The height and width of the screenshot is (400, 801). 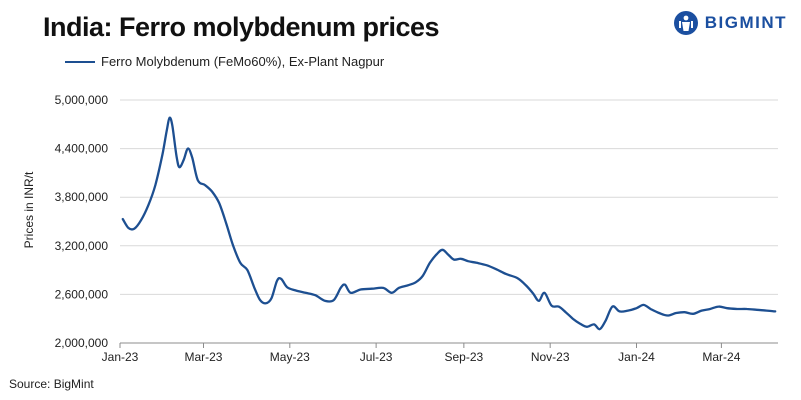 What do you see at coordinates (82, 343) in the screenshot?
I see `y-tick-label: 2,000,000` at bounding box center [82, 343].